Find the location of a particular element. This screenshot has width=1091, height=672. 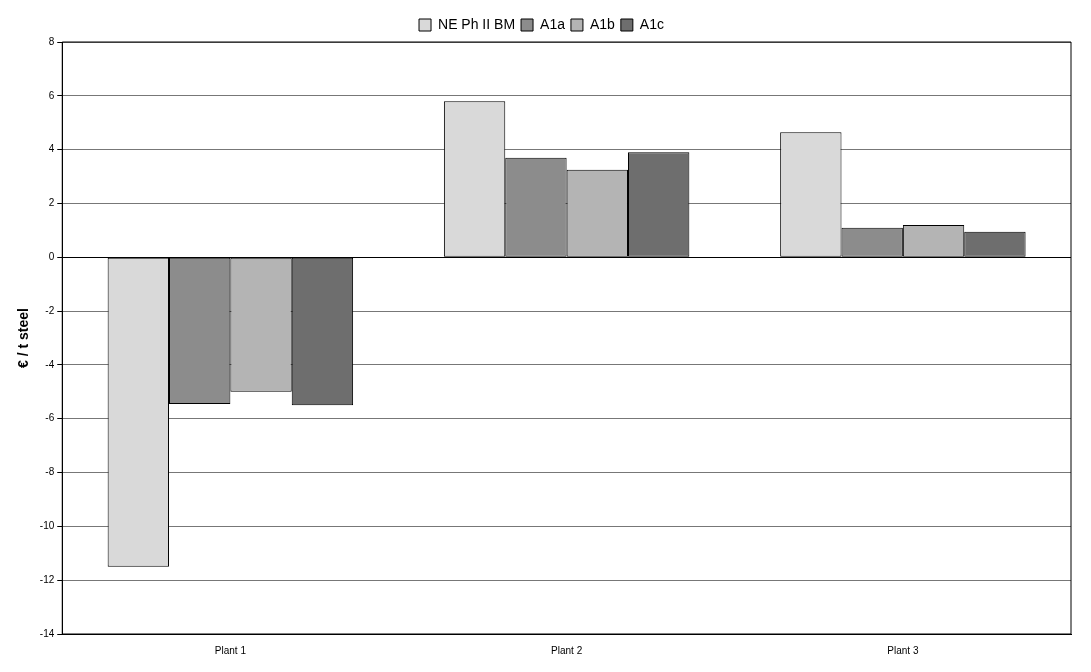

legend-label: A1a is located at coordinates (553, 23).